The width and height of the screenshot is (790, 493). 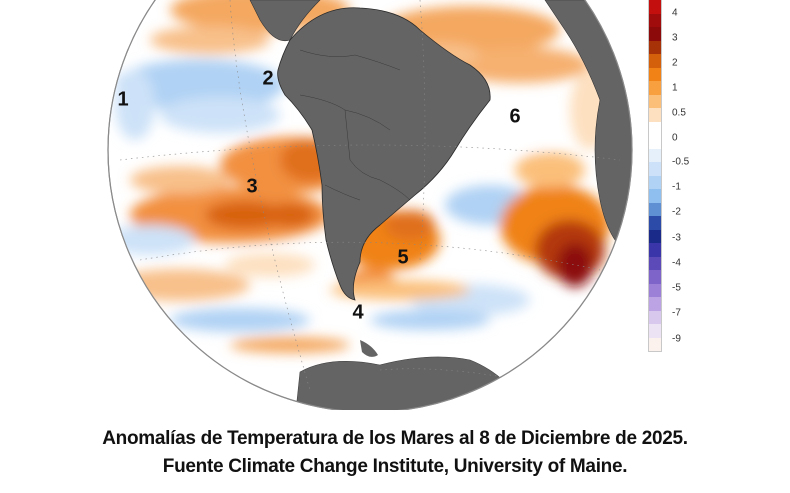 What do you see at coordinates (675, 63) in the screenshot?
I see `colorbar-tick: 2` at bounding box center [675, 63].